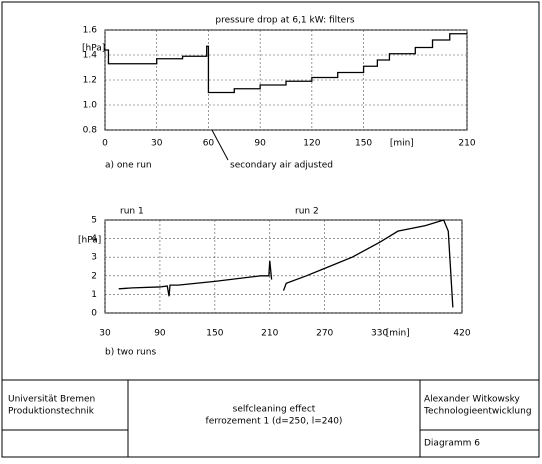  What do you see at coordinates (472, 400) in the screenshot?
I see `author: Alexander Witkowsky` at bounding box center [472, 400].